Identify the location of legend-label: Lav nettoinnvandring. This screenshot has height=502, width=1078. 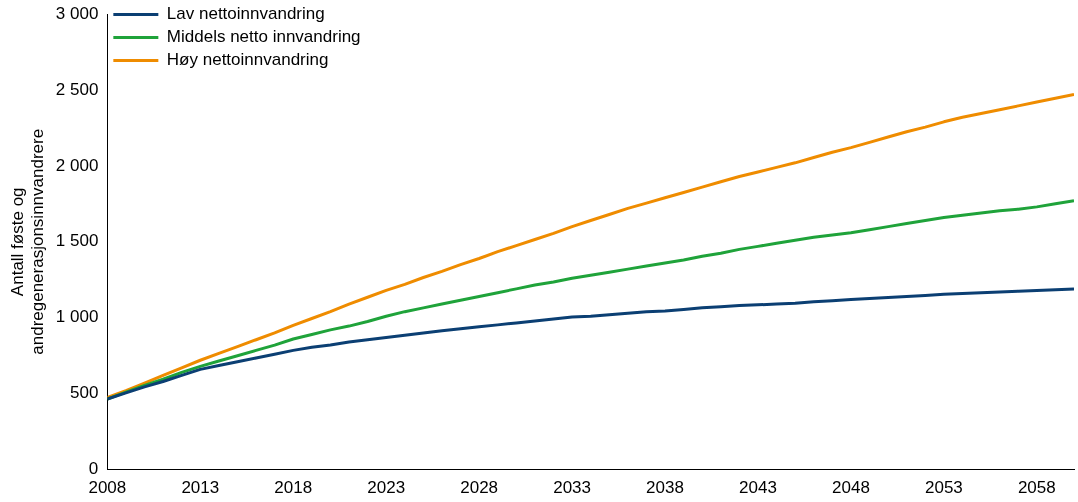
(245, 14).